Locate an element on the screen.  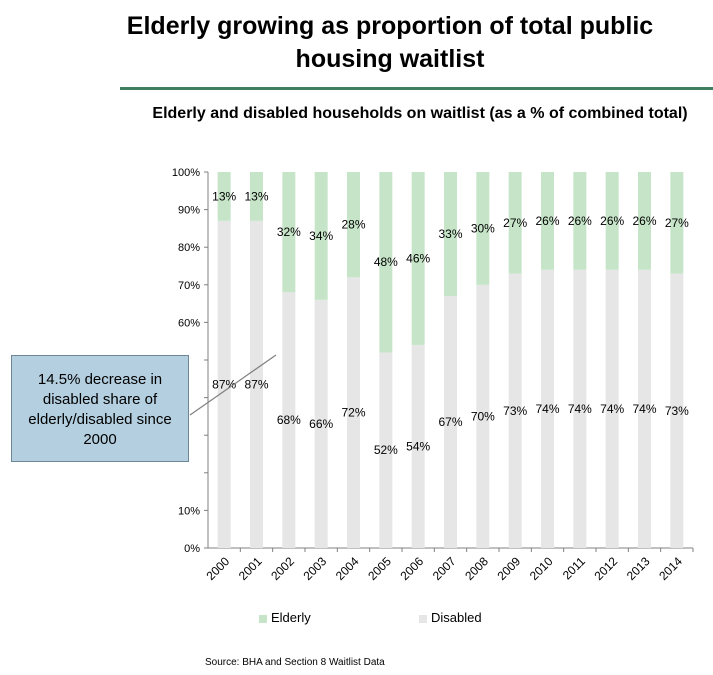
legend-swatch-disabled is located at coordinates (423, 618).